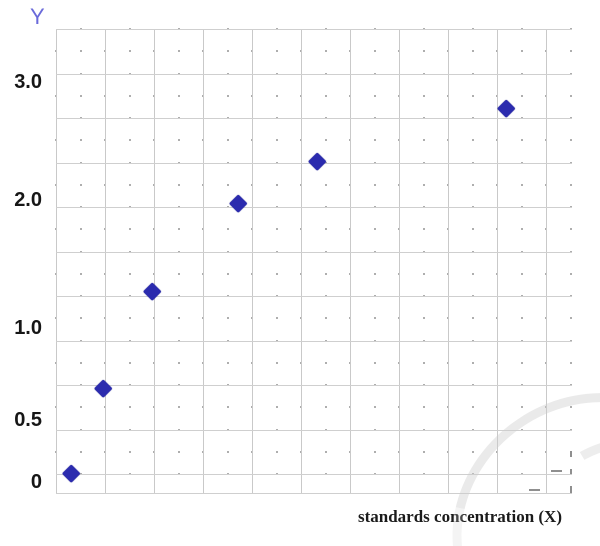 This screenshot has height=546, width=600. I want to click on y-tick-label: 3.0, so click(28, 82).